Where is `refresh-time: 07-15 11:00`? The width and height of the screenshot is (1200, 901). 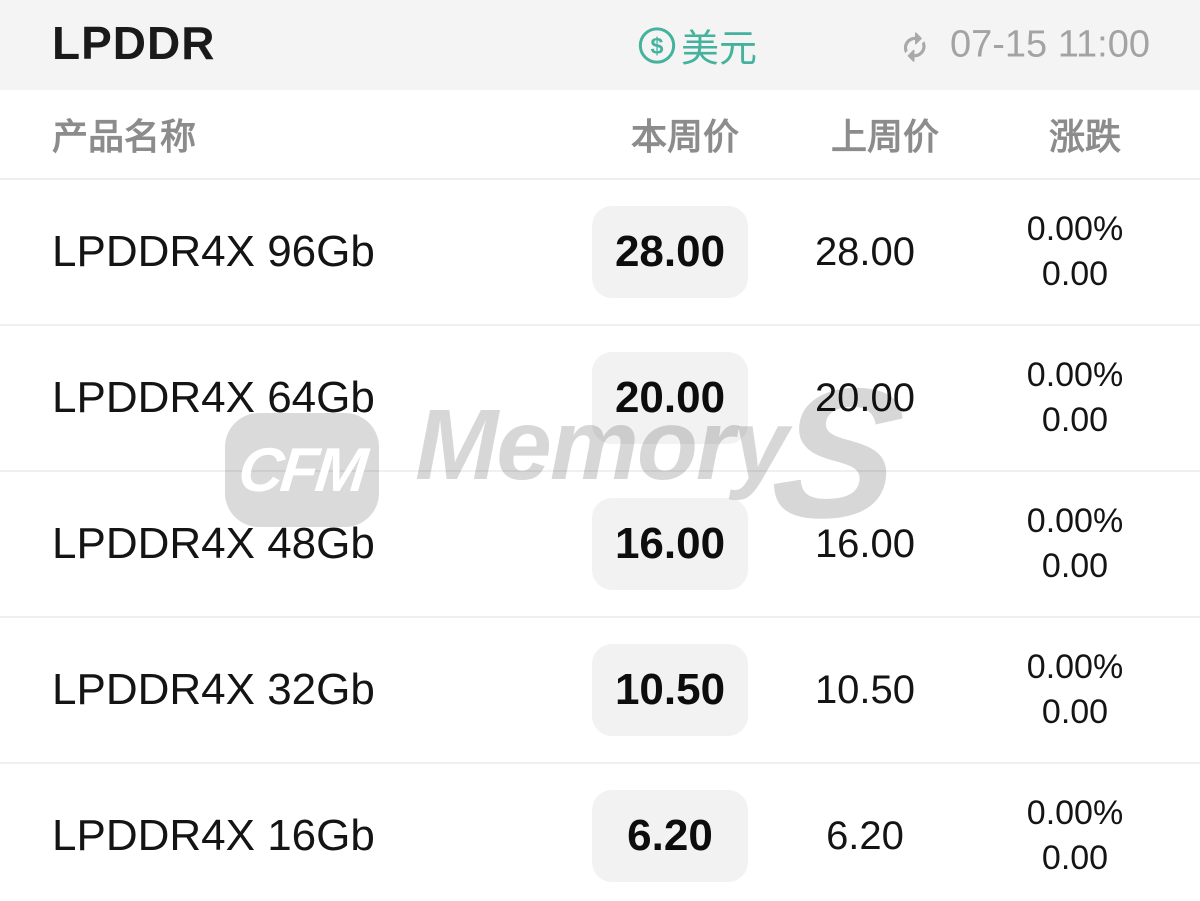
refresh-time: 07-15 11:00 is located at coordinates (1049, 44).